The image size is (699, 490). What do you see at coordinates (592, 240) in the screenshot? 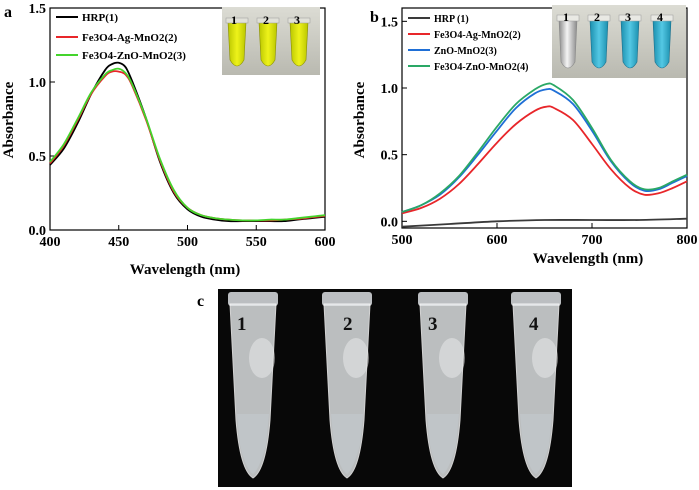
I see `x-tick-label: 700` at bounding box center [592, 240].